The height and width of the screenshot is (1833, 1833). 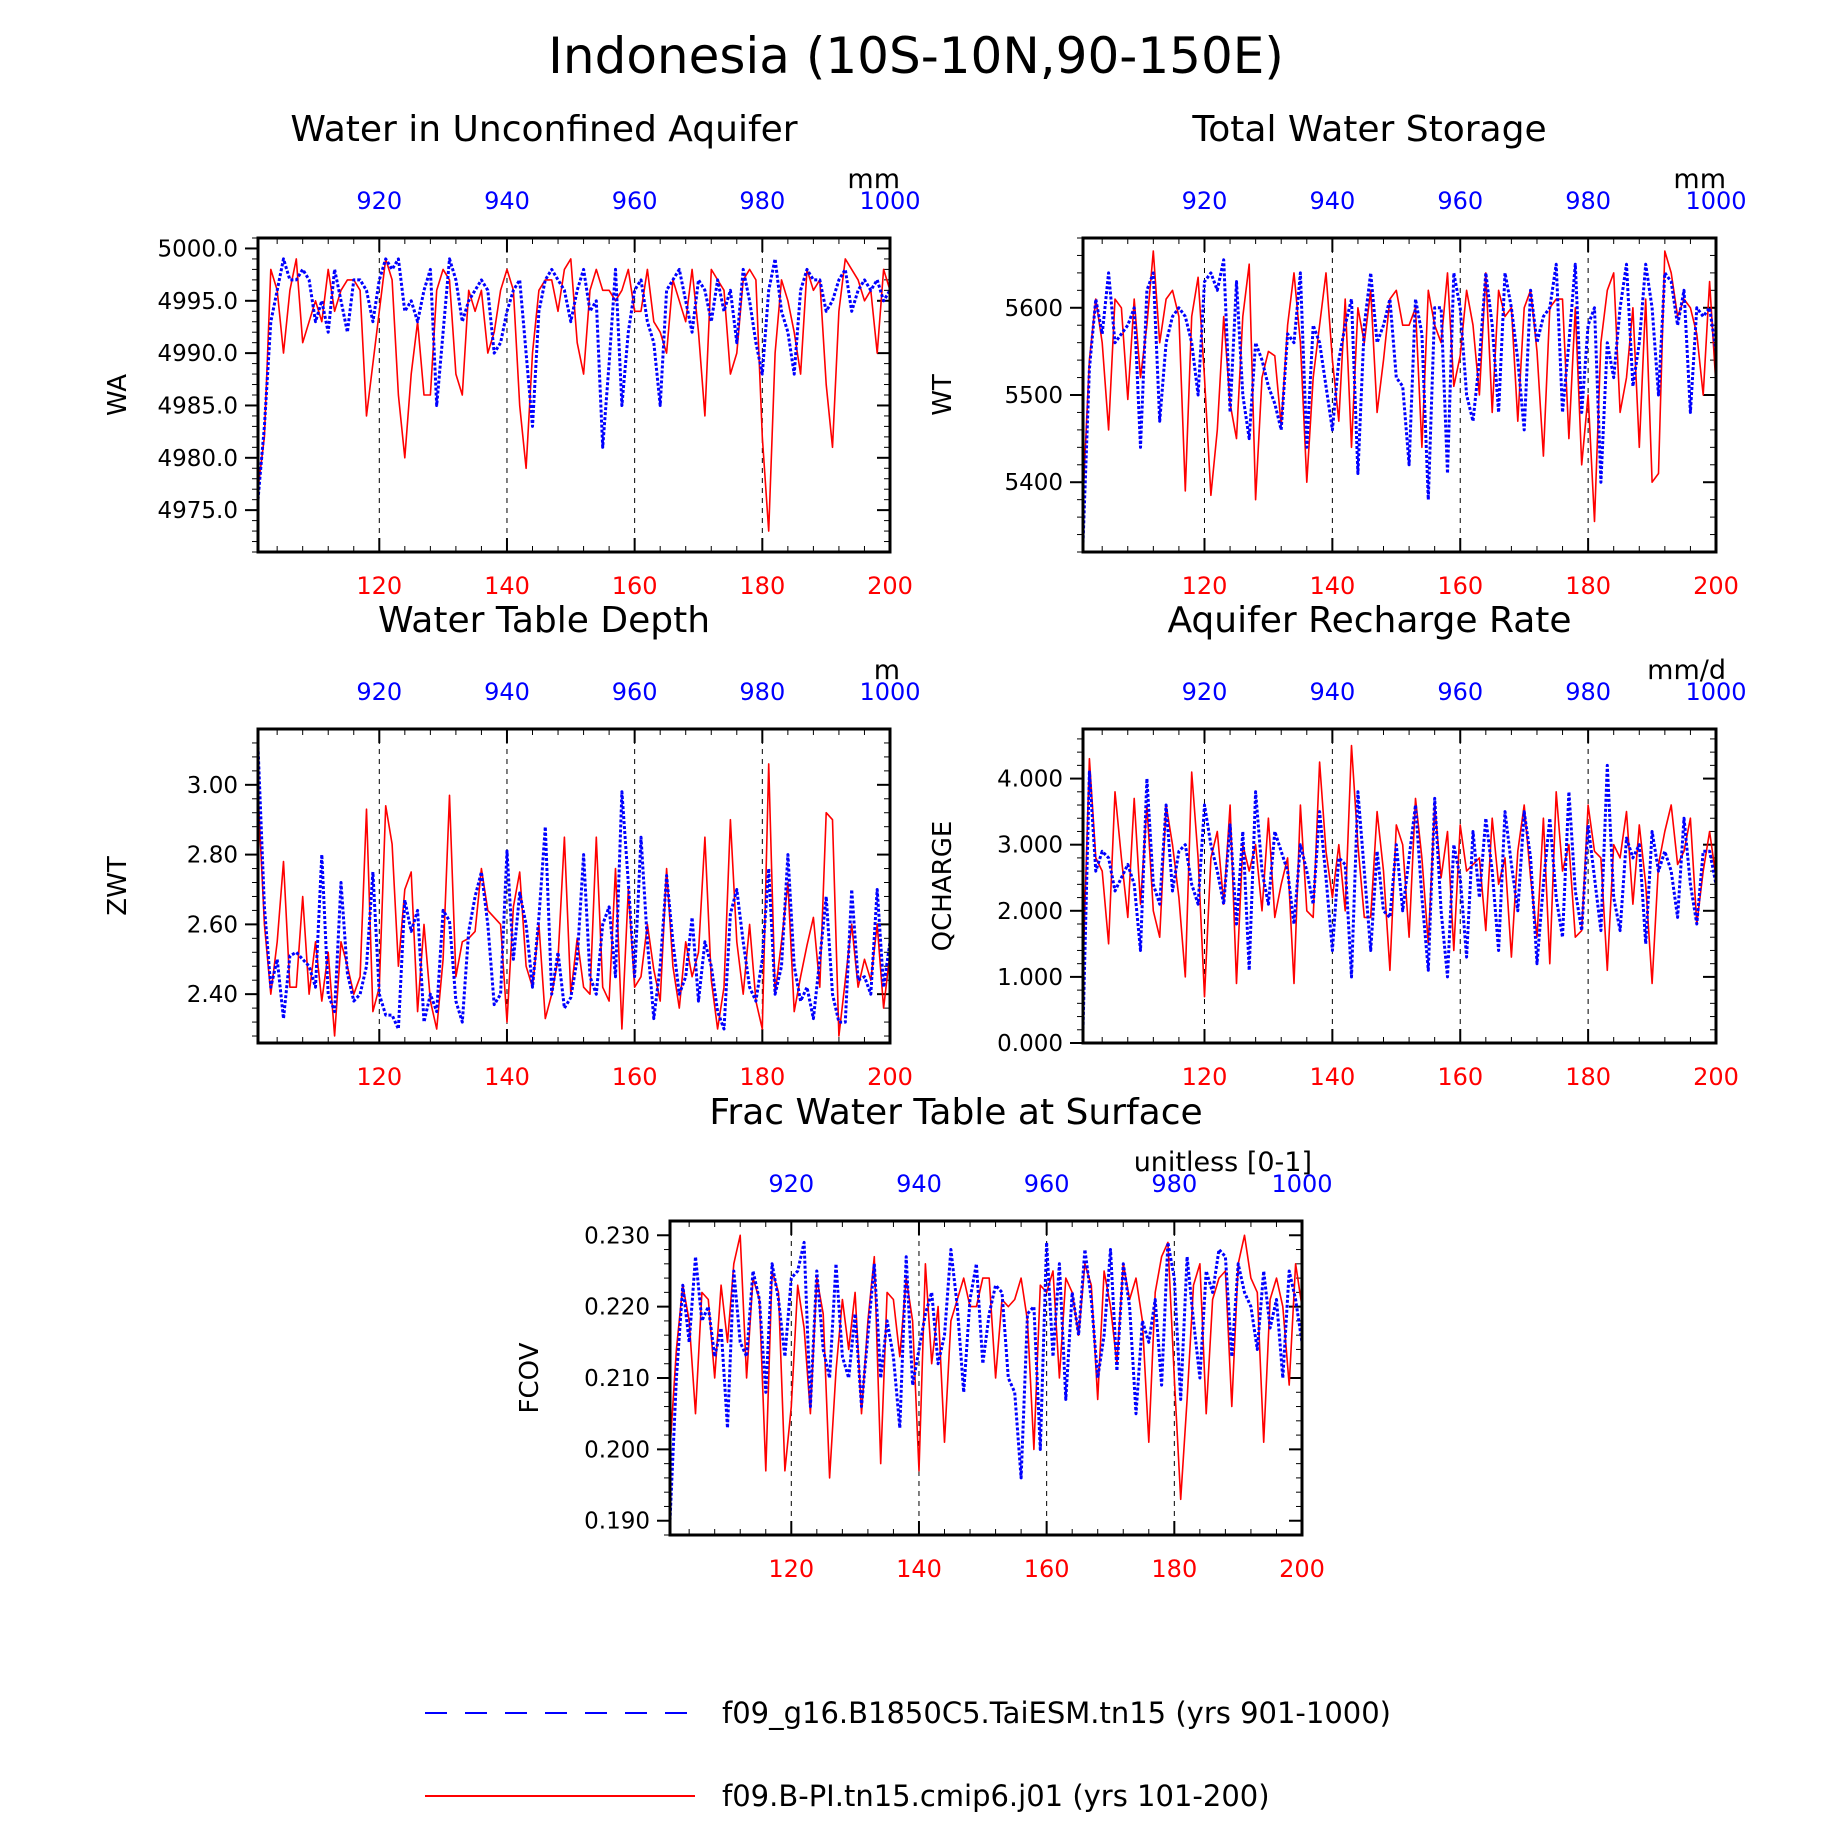 I want to click on y-tick-label: 3.00, so click(x=212, y=786).